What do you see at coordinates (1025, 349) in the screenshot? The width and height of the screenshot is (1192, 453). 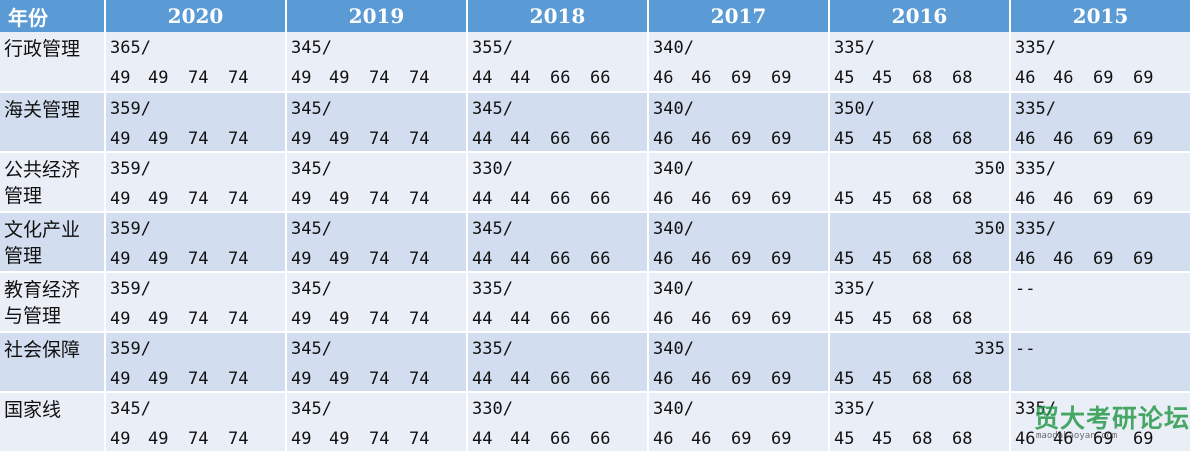 I see `total-score: --` at bounding box center [1025, 349].